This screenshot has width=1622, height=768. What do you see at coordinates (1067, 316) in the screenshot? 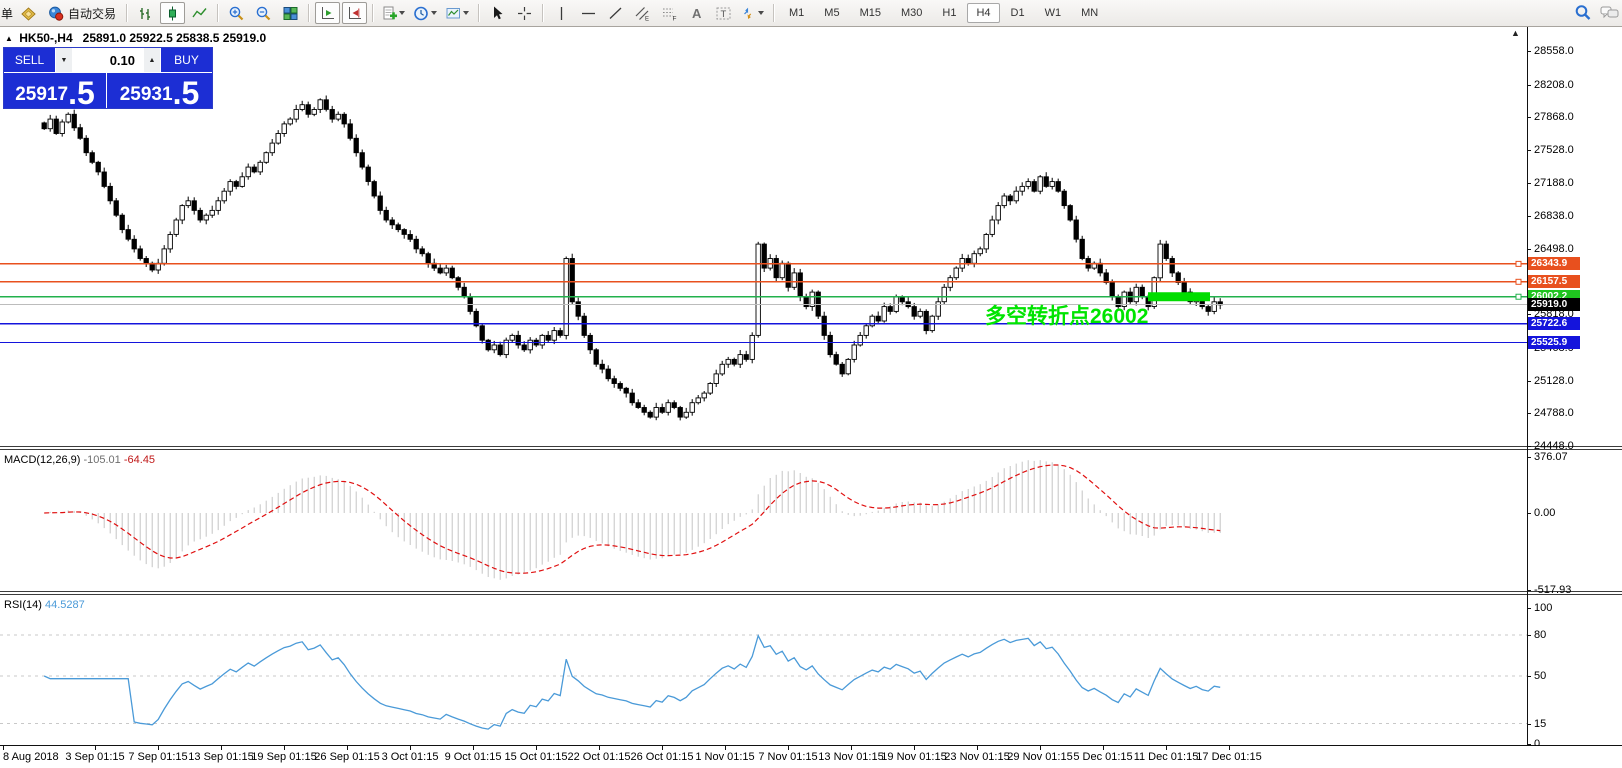
I see `chart-text-annotation: 多空转折点26002` at bounding box center [1067, 316].